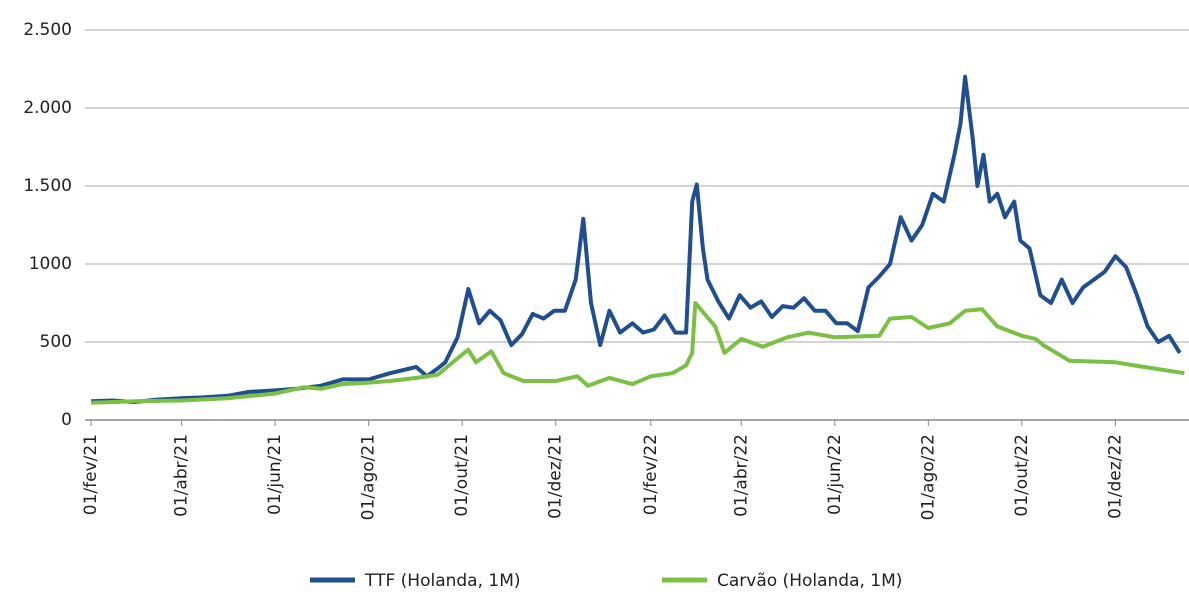 This screenshot has width=1189, height=599. I want to click on y-tick-label: 1.500, so click(47, 186).